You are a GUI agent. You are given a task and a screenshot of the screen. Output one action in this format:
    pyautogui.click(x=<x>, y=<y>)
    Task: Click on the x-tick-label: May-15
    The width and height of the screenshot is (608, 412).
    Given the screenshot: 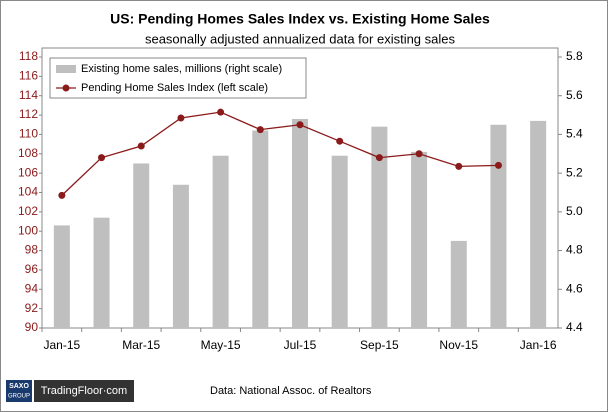 What is the action you would take?
    pyautogui.click(x=221, y=345)
    